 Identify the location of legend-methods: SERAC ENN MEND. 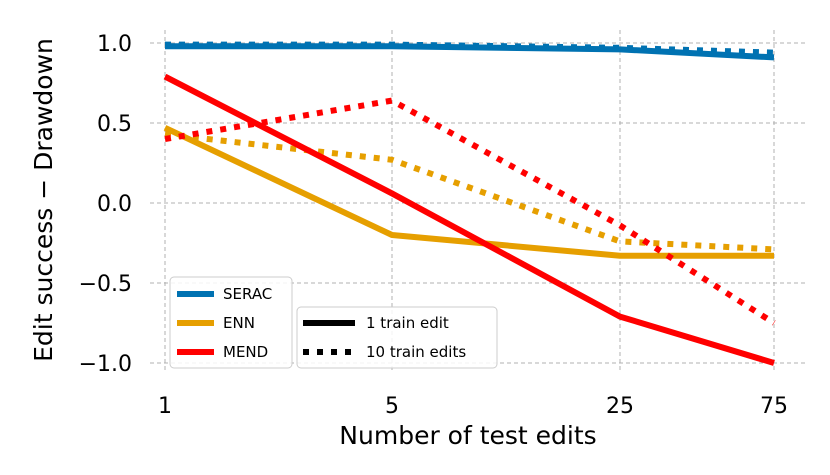
(231, 322).